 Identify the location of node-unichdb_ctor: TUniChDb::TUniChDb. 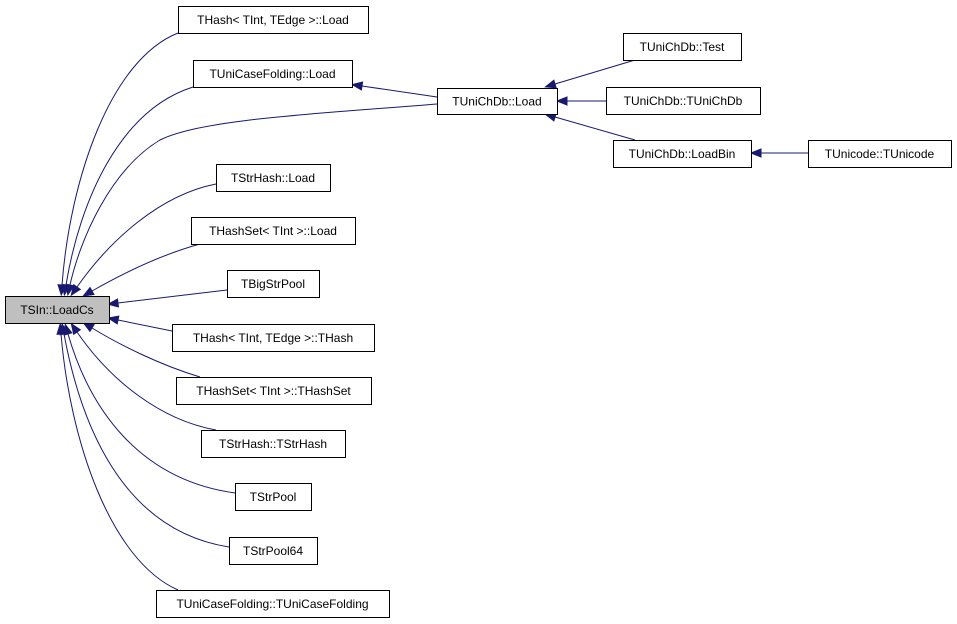
(683, 101).